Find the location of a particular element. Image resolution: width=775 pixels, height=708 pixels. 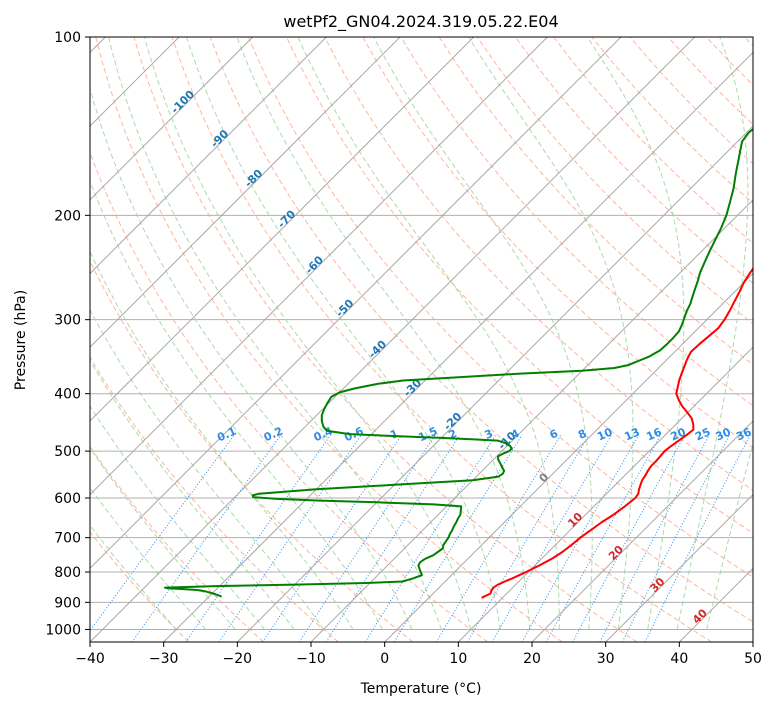

y-axis-ticks: 100 200 300 400 500 600 700 800 900 1000 is located at coordinates (67, 334).